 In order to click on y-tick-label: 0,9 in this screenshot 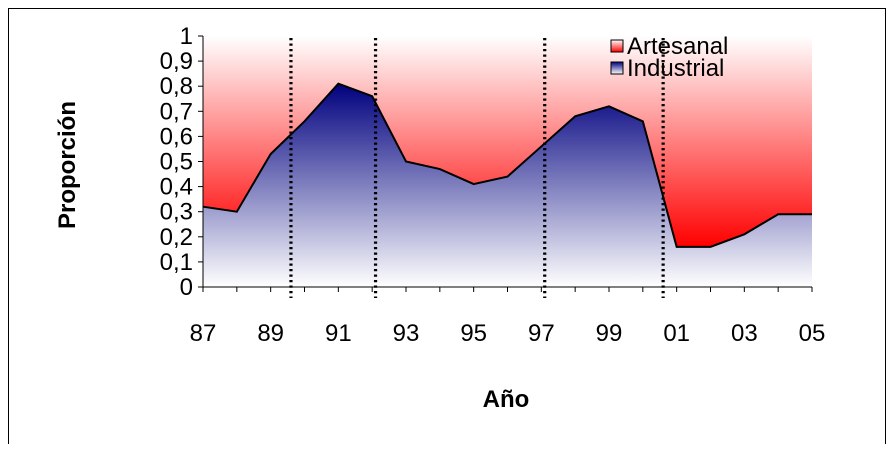, I will do `click(176, 61)`.